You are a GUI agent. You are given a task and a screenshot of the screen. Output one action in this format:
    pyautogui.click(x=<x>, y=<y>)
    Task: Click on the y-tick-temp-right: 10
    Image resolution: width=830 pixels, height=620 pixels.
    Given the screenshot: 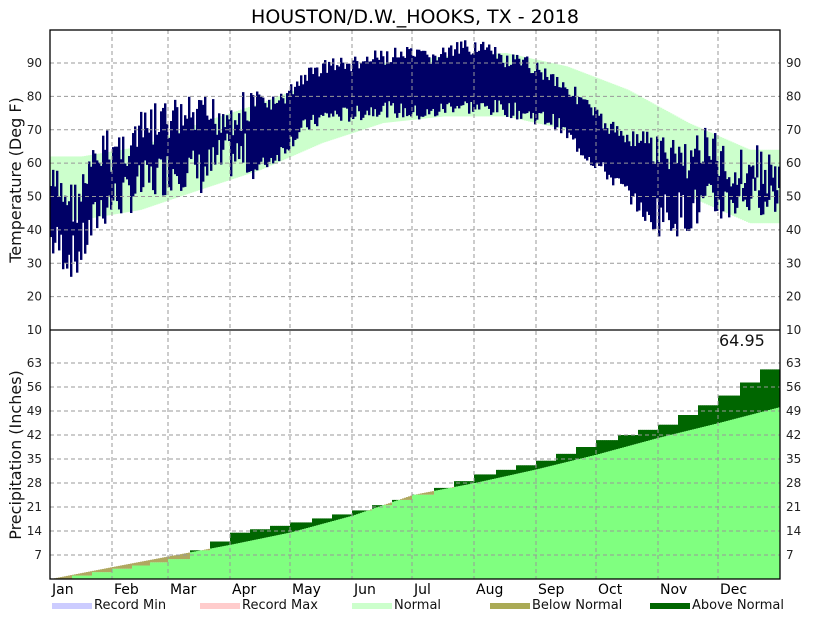 What is the action you would take?
    pyautogui.click(x=793, y=330)
    